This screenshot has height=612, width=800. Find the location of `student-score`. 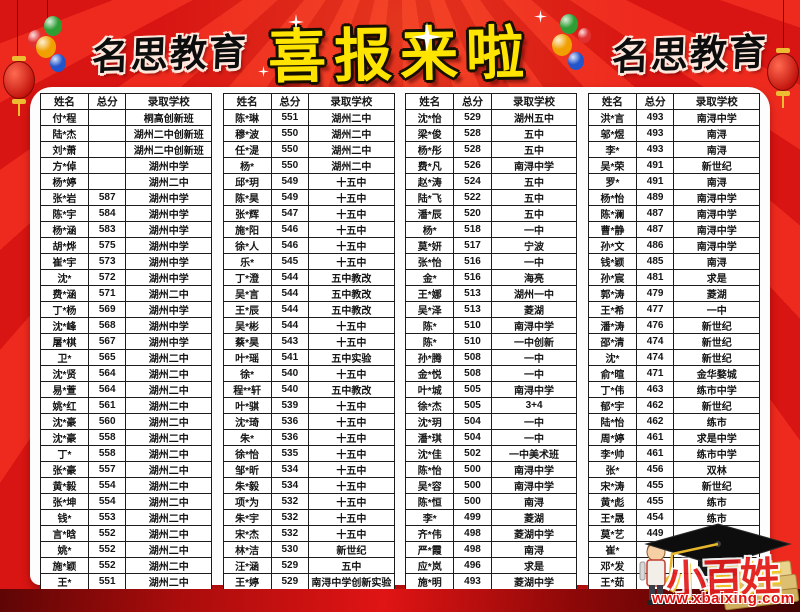

student-score is located at coordinates (107, 165).